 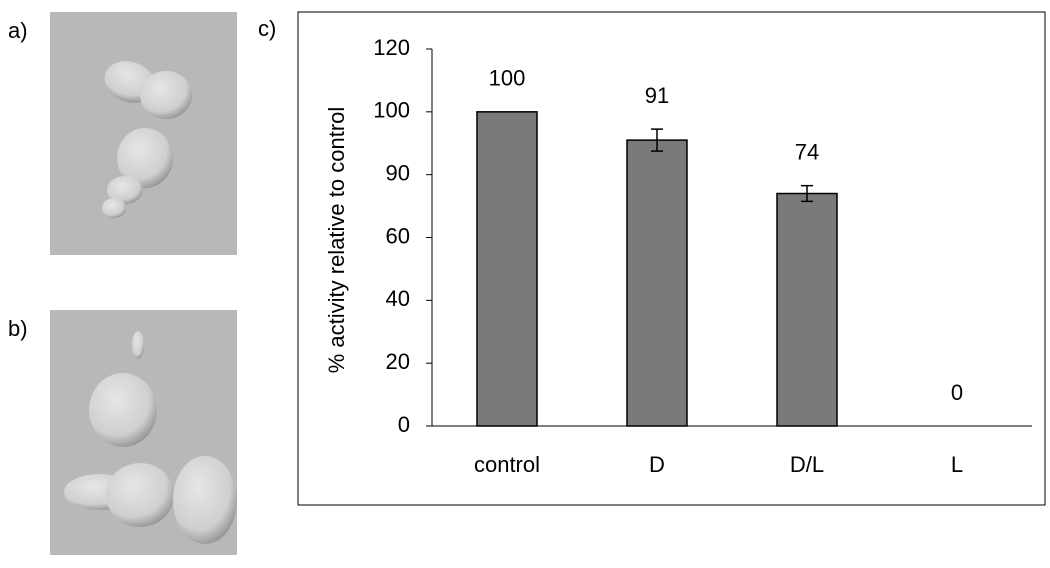 What do you see at coordinates (404, 424) in the screenshot?
I see `y-tick-label: 0` at bounding box center [404, 424].